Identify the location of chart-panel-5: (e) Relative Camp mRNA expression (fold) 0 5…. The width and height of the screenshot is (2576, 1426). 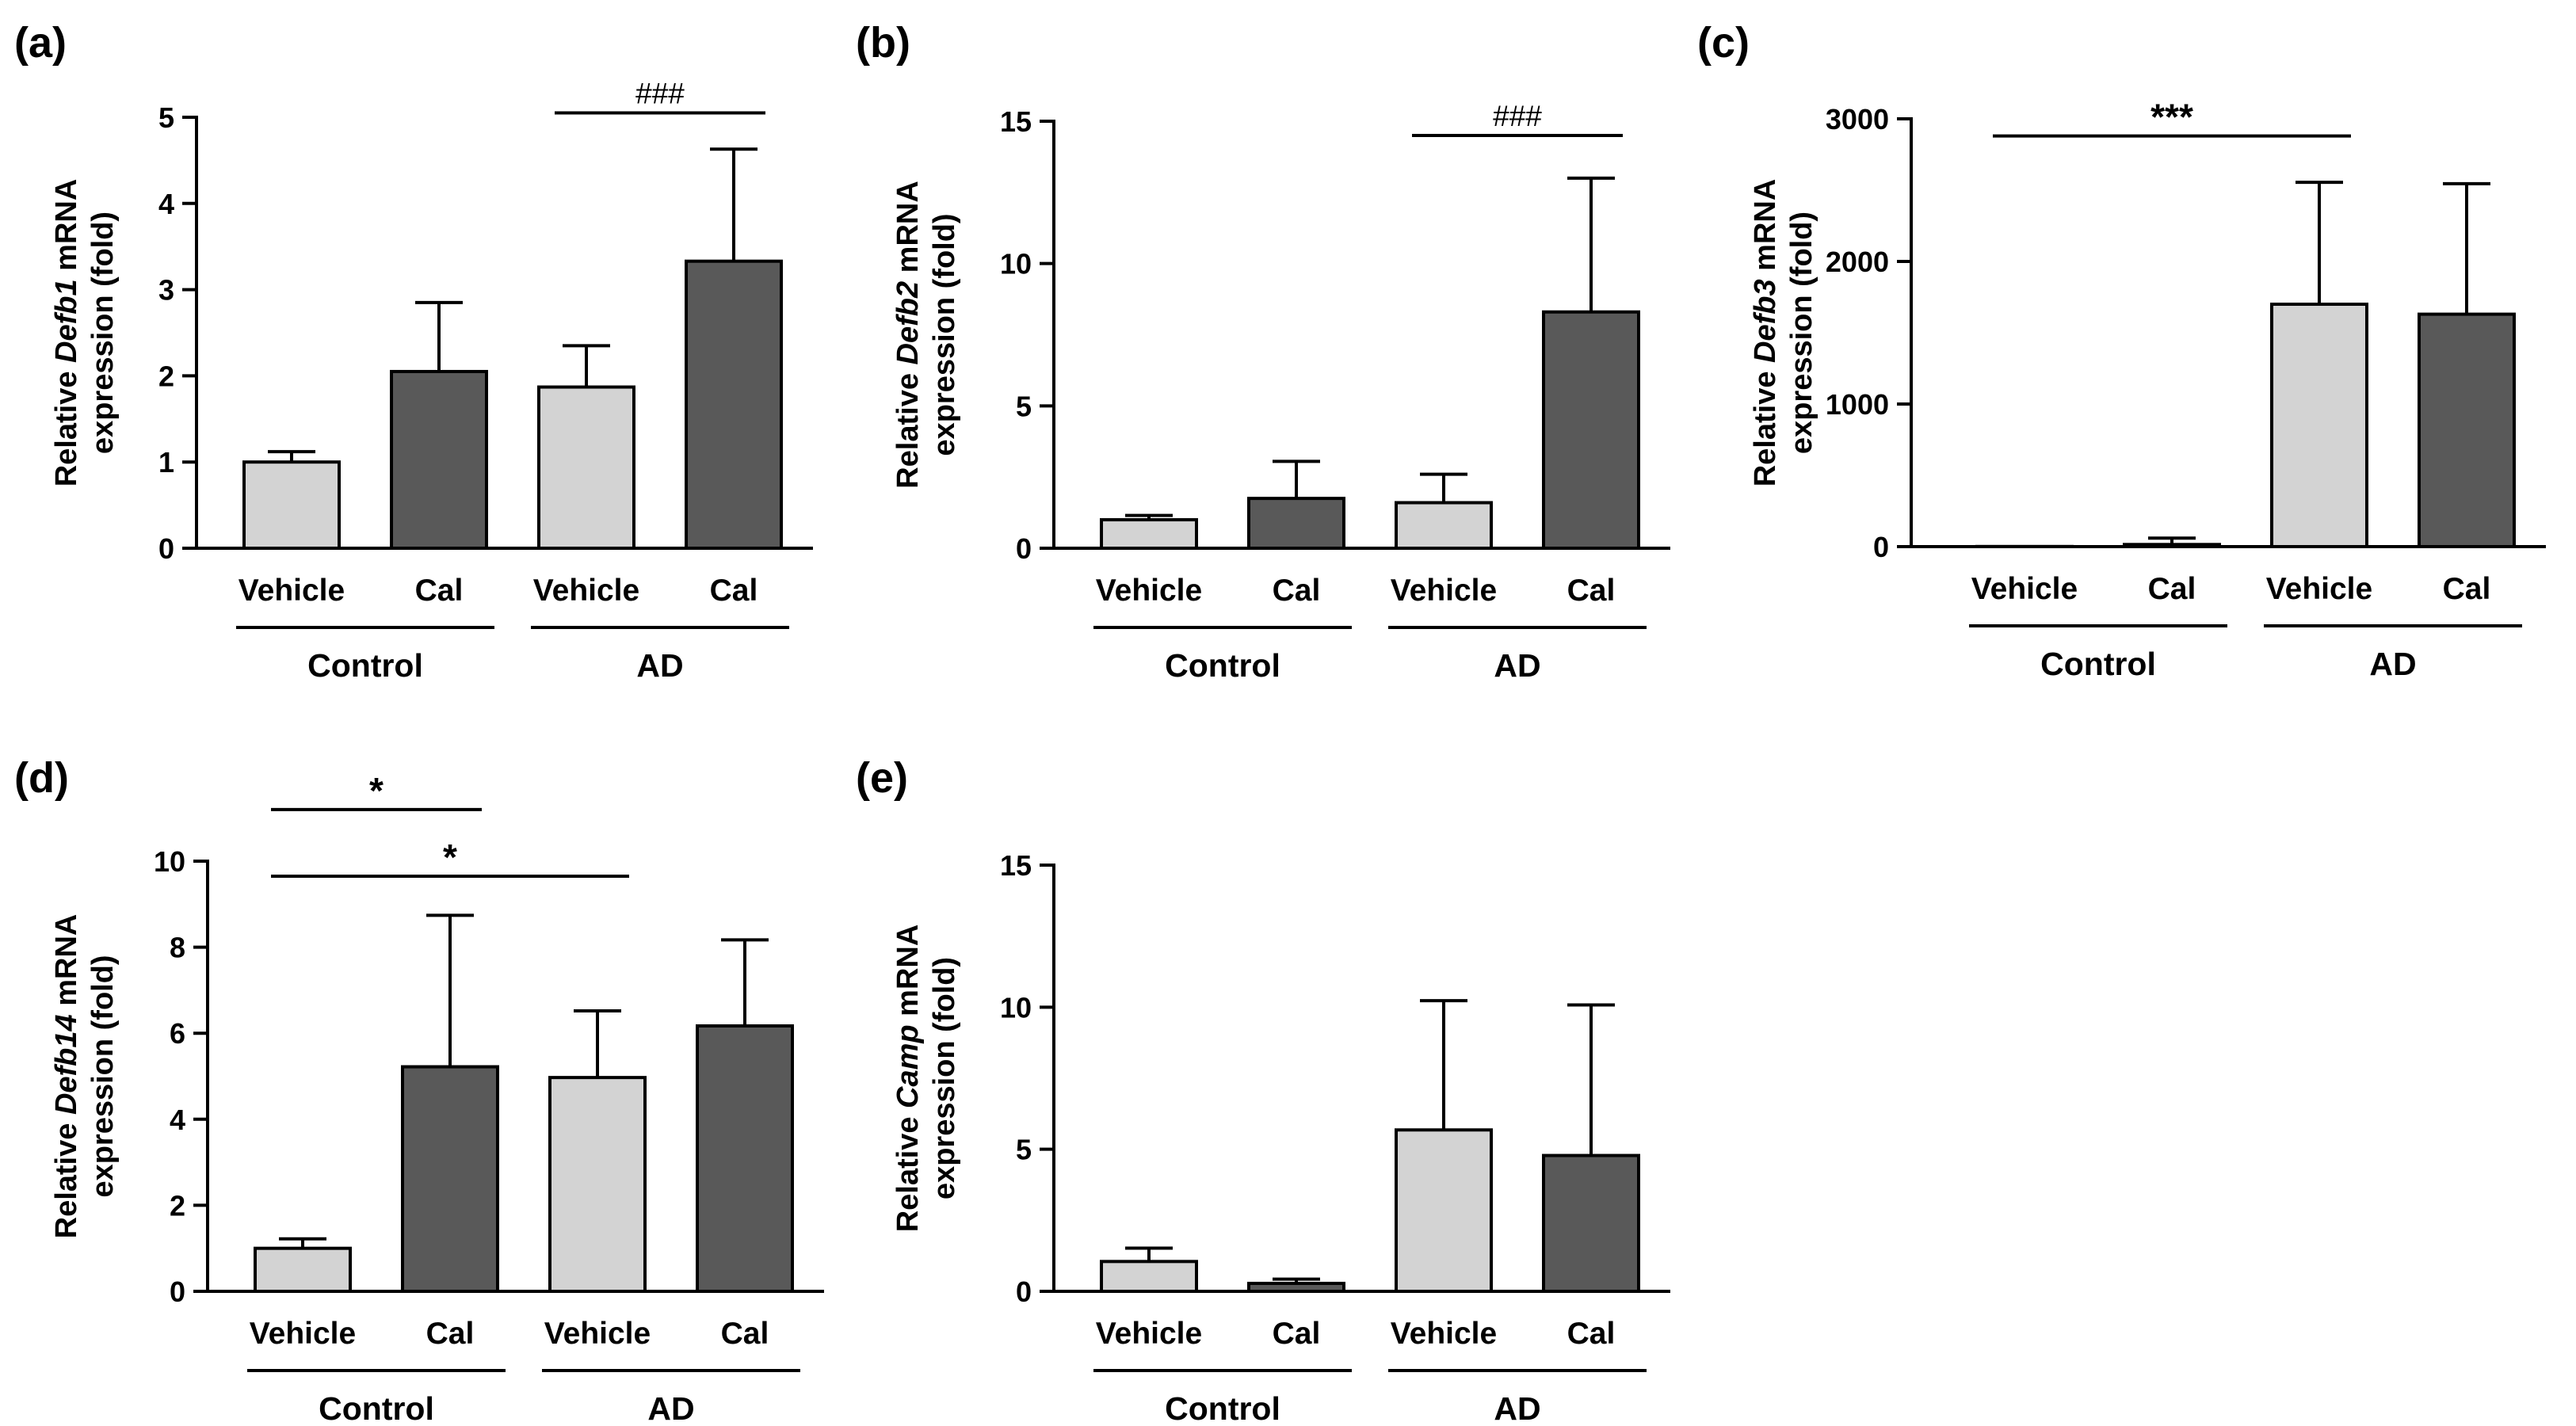
(1263, 1090).